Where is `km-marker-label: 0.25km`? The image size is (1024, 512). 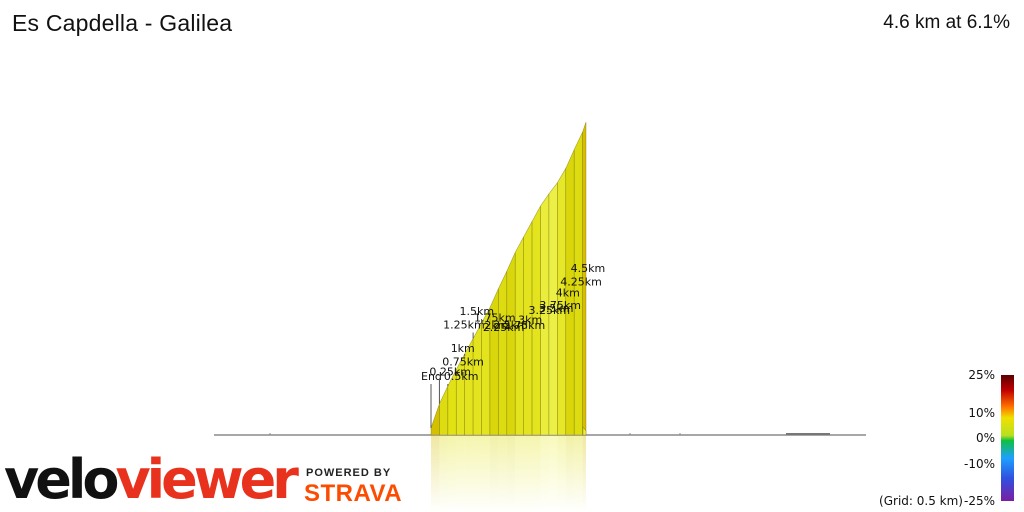
km-marker-label: 0.25km is located at coordinates (450, 372).